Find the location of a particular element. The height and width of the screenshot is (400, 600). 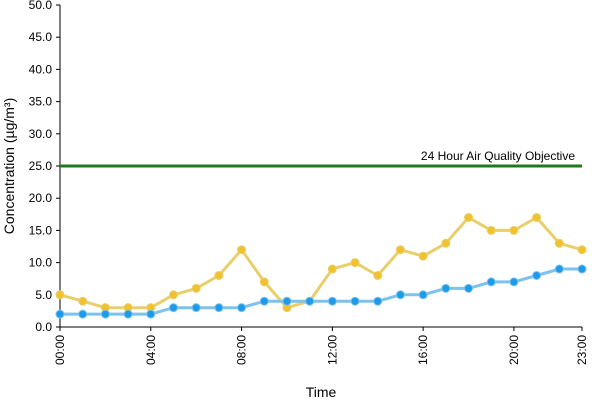

x-tick-label: 16:00 is located at coordinates (423, 350).